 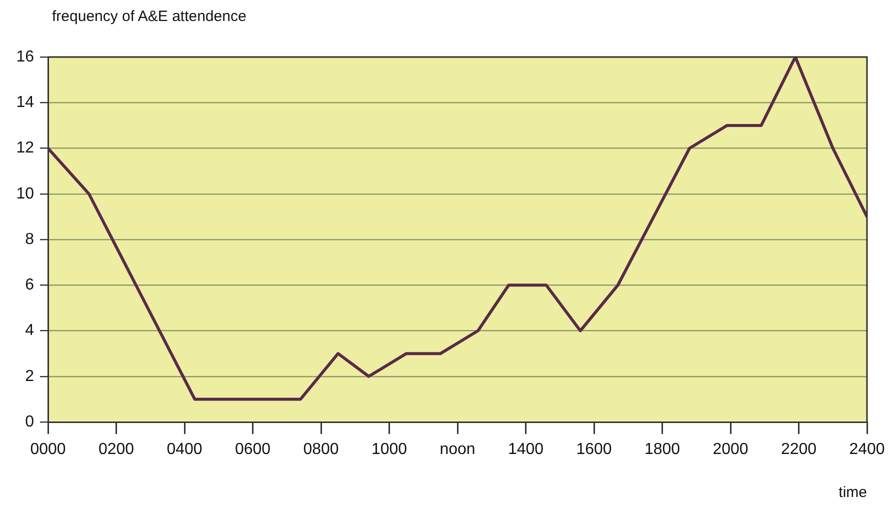 What do you see at coordinates (458, 449) in the screenshot?
I see `x-tick-label: noon` at bounding box center [458, 449].